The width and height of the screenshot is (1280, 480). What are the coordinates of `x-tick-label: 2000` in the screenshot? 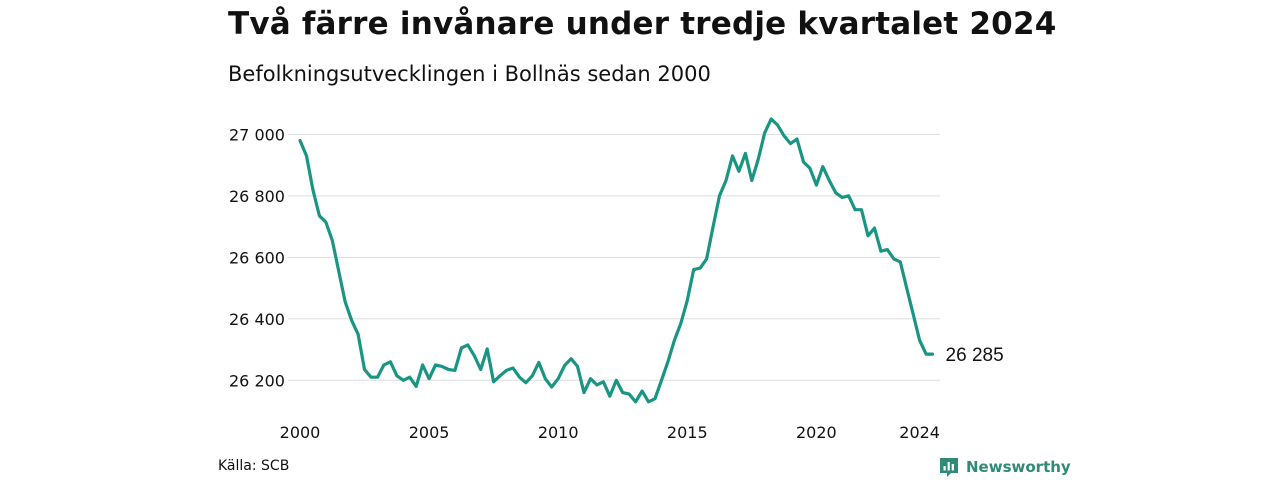 It's located at (300, 432).